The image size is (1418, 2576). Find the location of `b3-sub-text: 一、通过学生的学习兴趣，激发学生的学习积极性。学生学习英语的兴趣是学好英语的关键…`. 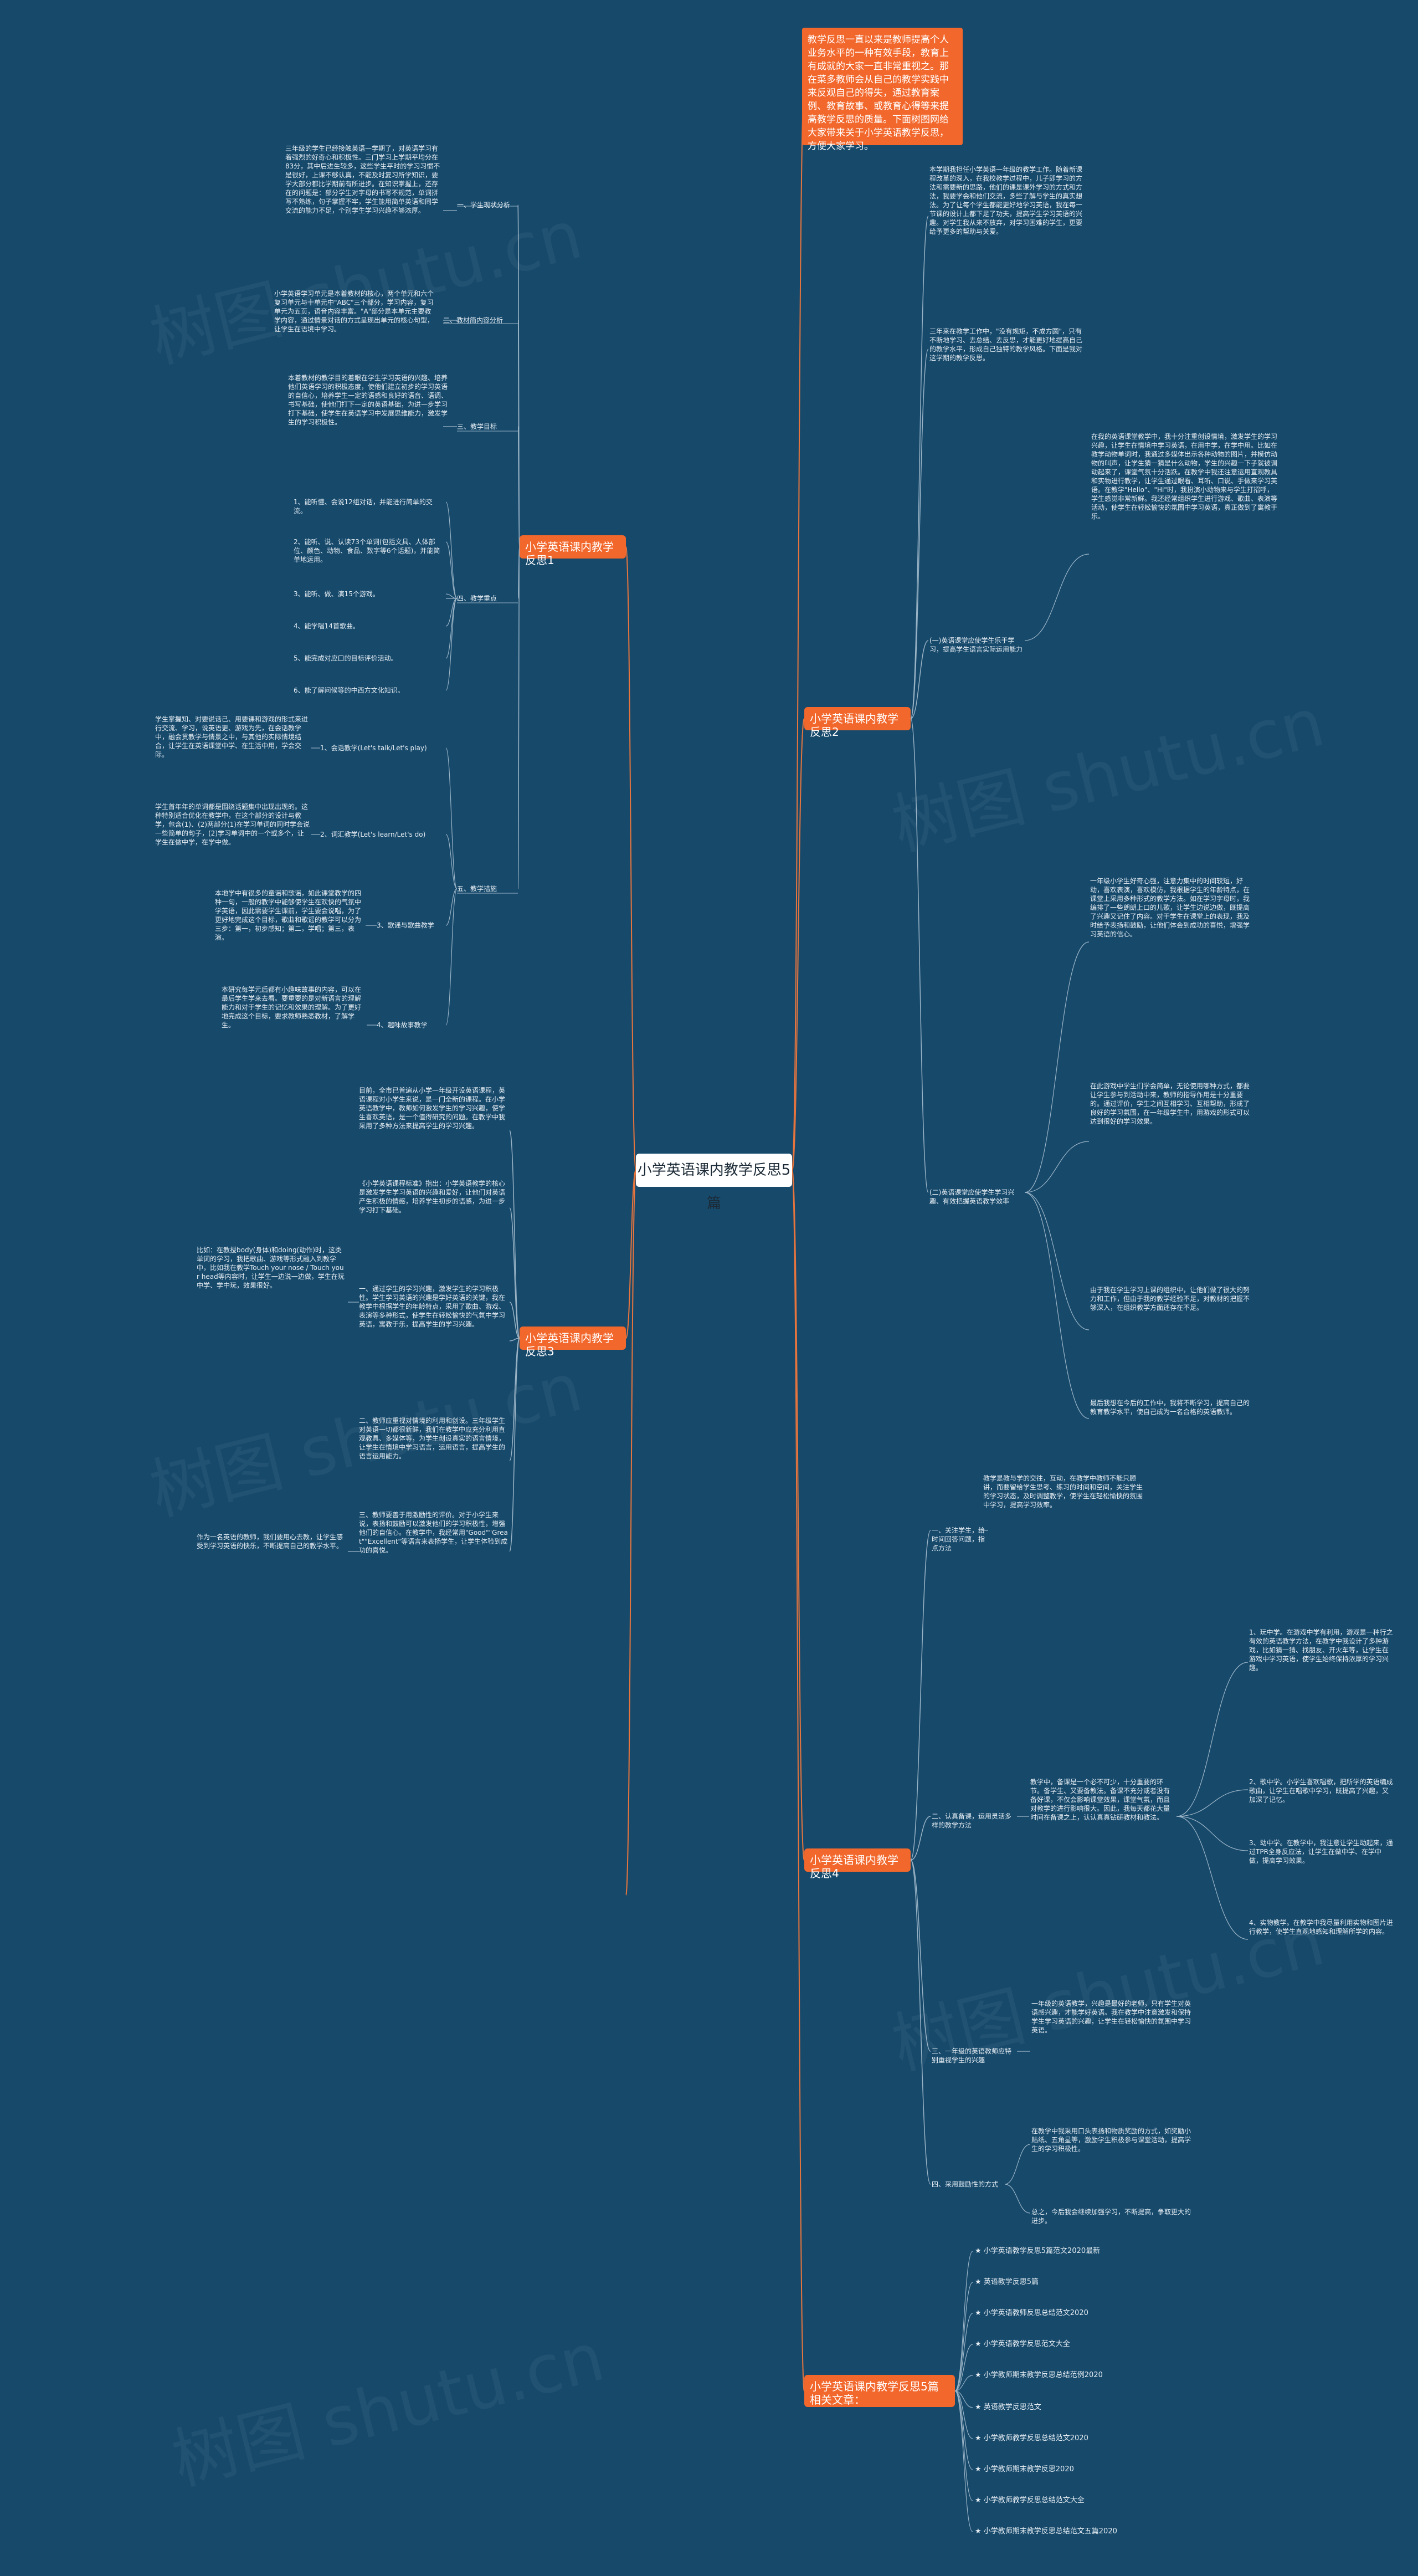

b3-sub-text: 一、通过学生的学习兴趣，激发学生的学习积极性。学生学习英语的兴趣是学好英语的关键… is located at coordinates (433, 1306).